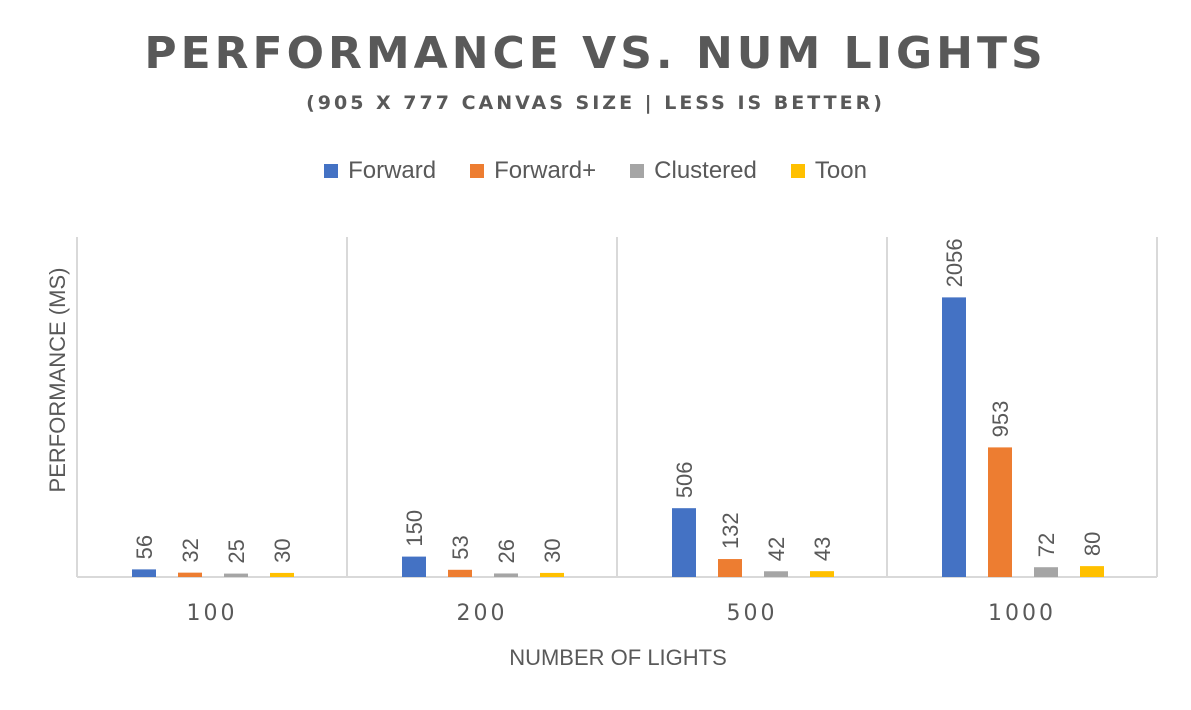 The width and height of the screenshot is (1191, 710). I want to click on chart-legend: Forward Forward+ Clustered Toon, so click(595, 171).